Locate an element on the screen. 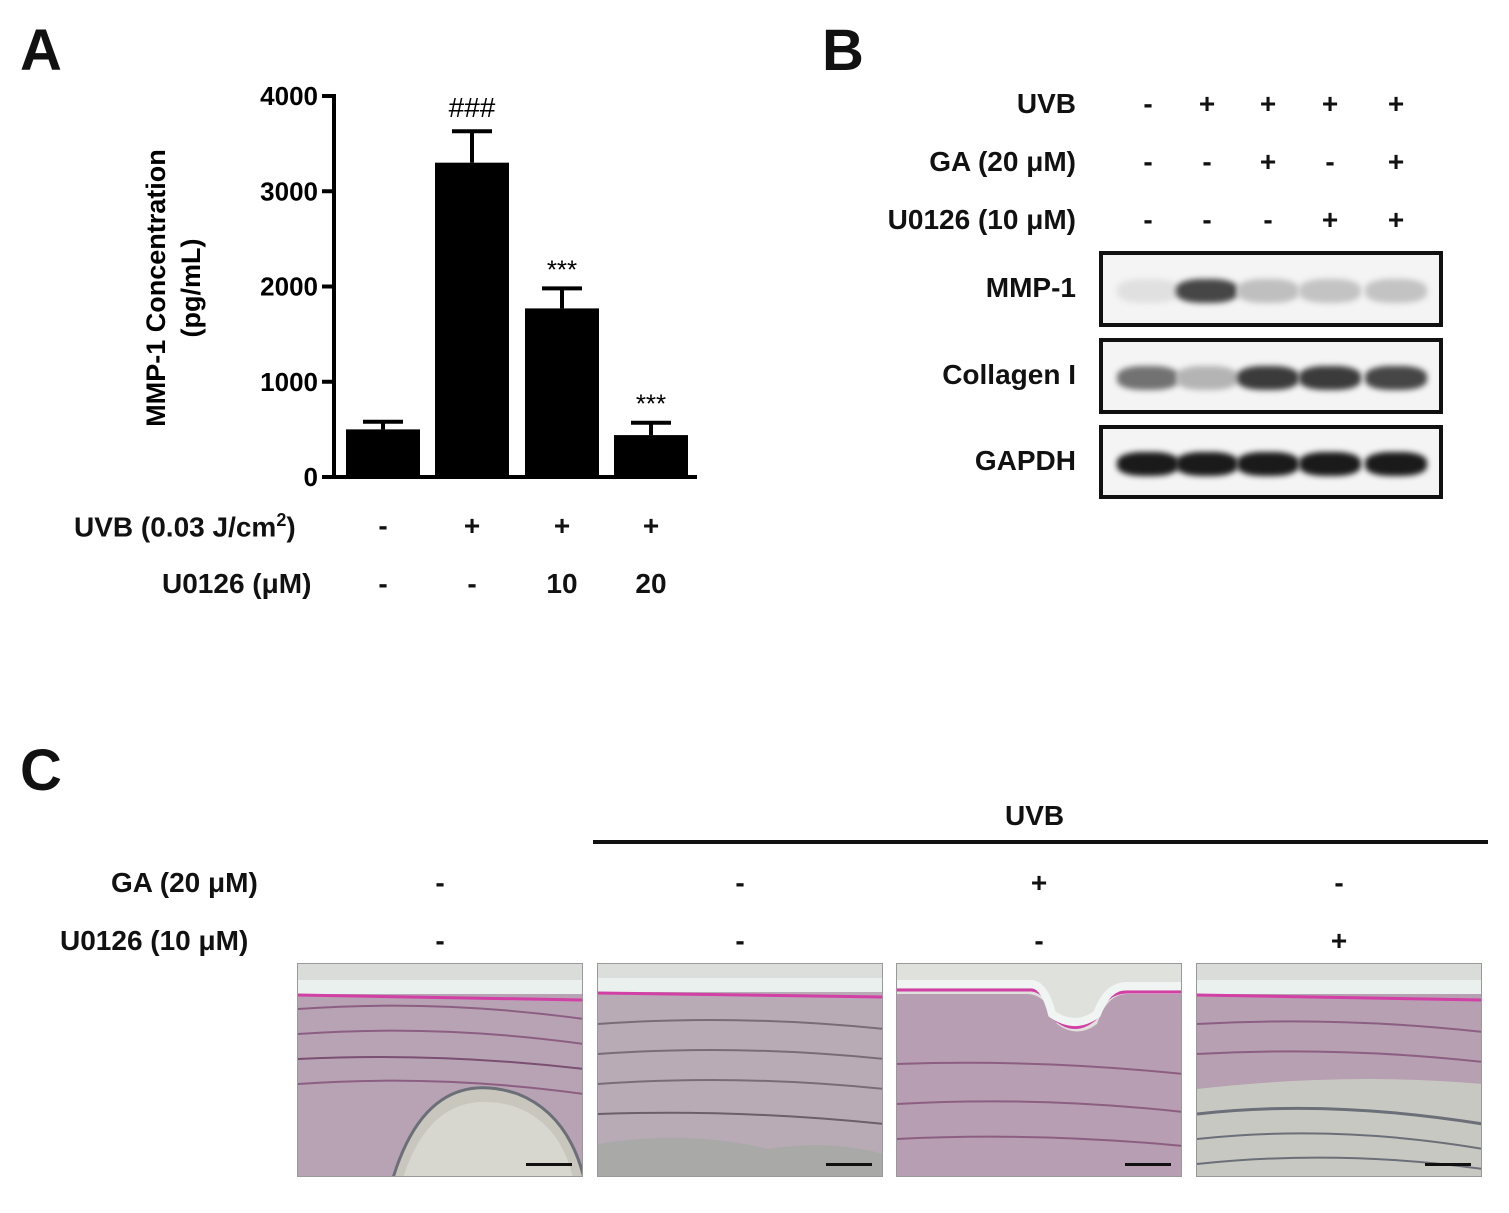 The width and height of the screenshot is (1509, 1213). blot-label: MMP-1 is located at coordinates (1030, 287).